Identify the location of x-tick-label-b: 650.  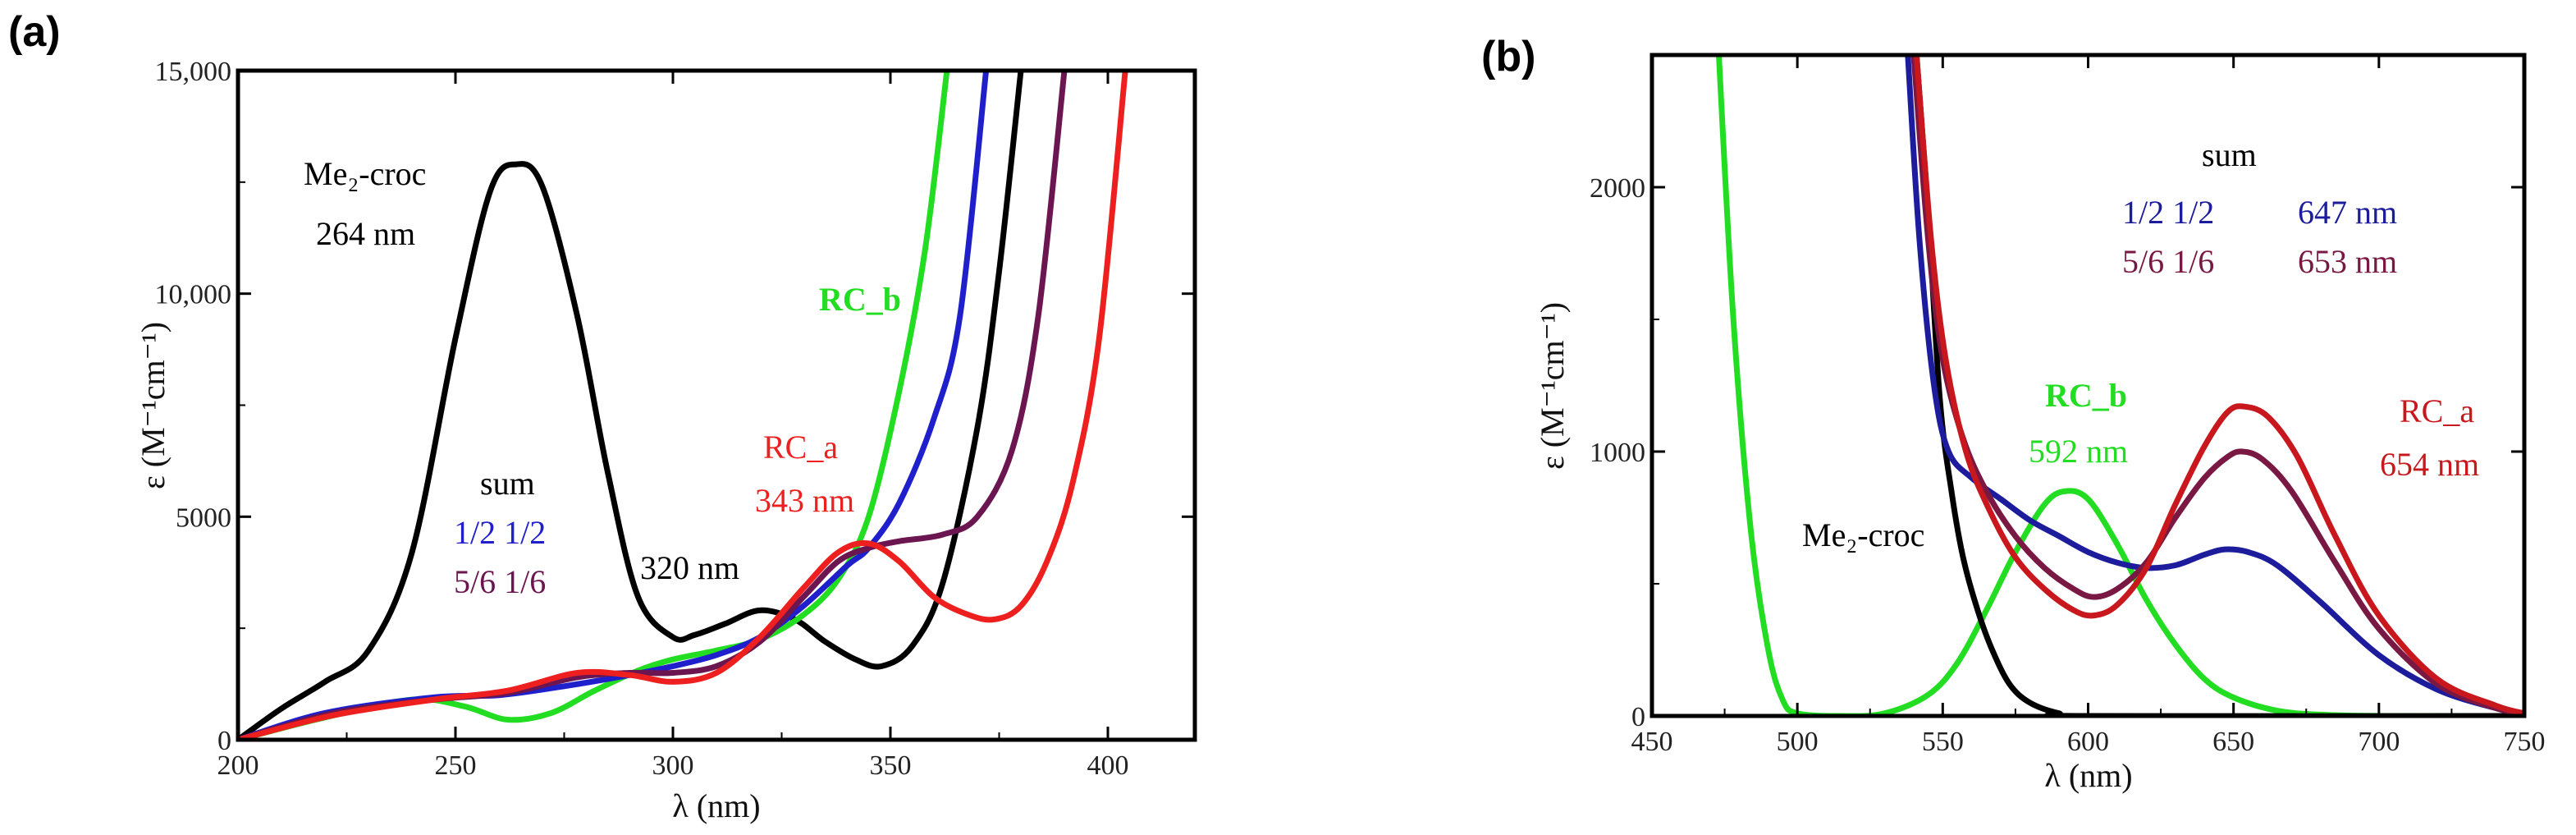
(2233, 742).